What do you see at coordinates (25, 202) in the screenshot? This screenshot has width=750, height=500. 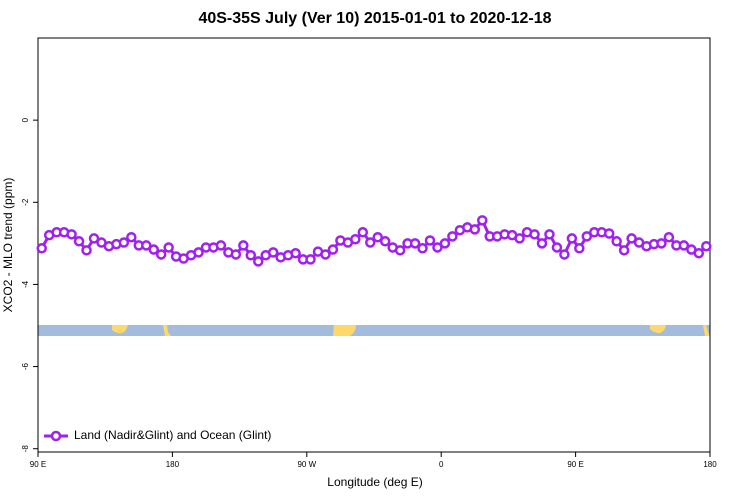 I see `y-tick-label: -2` at bounding box center [25, 202].